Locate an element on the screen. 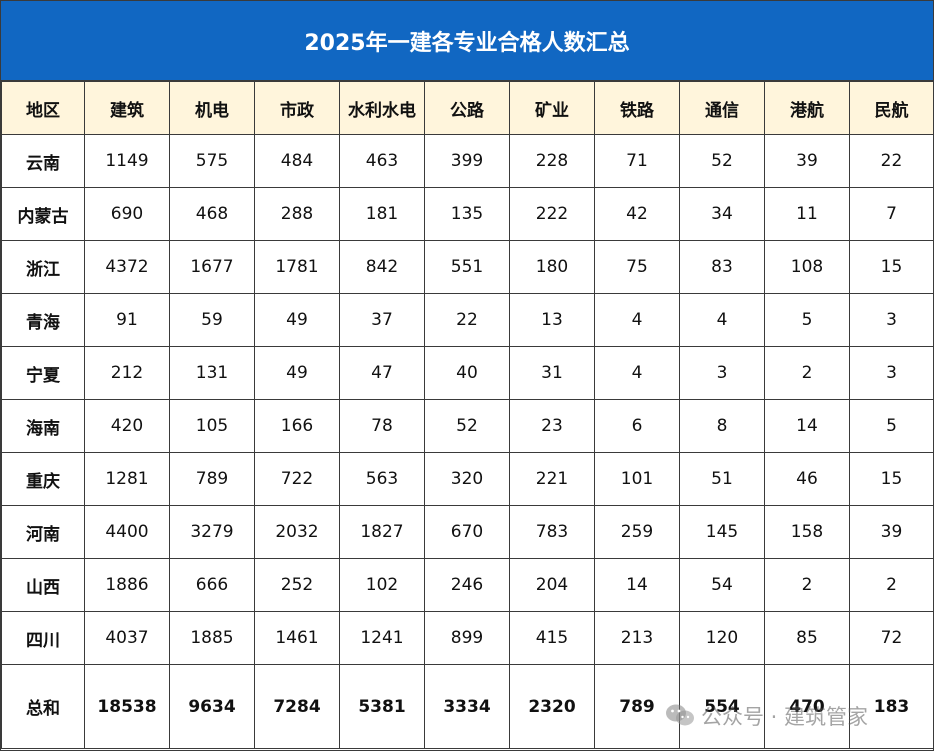  count-cell: 11 is located at coordinates (807, 214).